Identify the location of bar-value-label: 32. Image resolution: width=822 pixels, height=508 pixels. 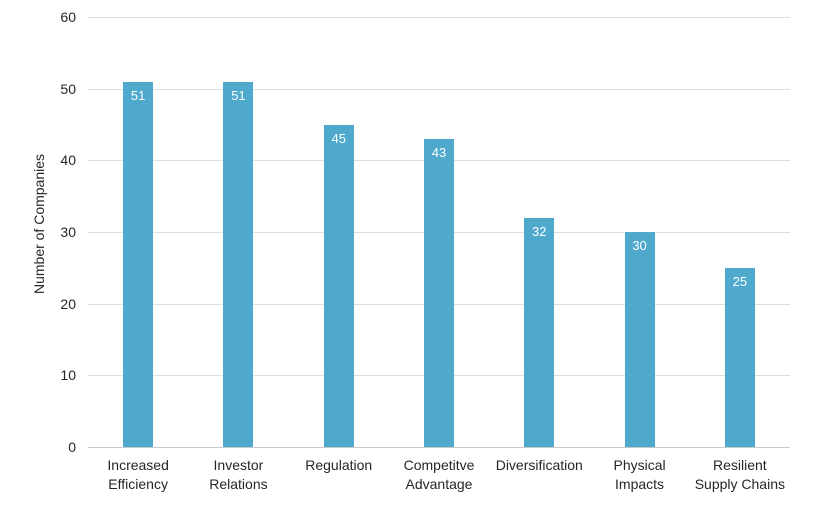
(539, 231).